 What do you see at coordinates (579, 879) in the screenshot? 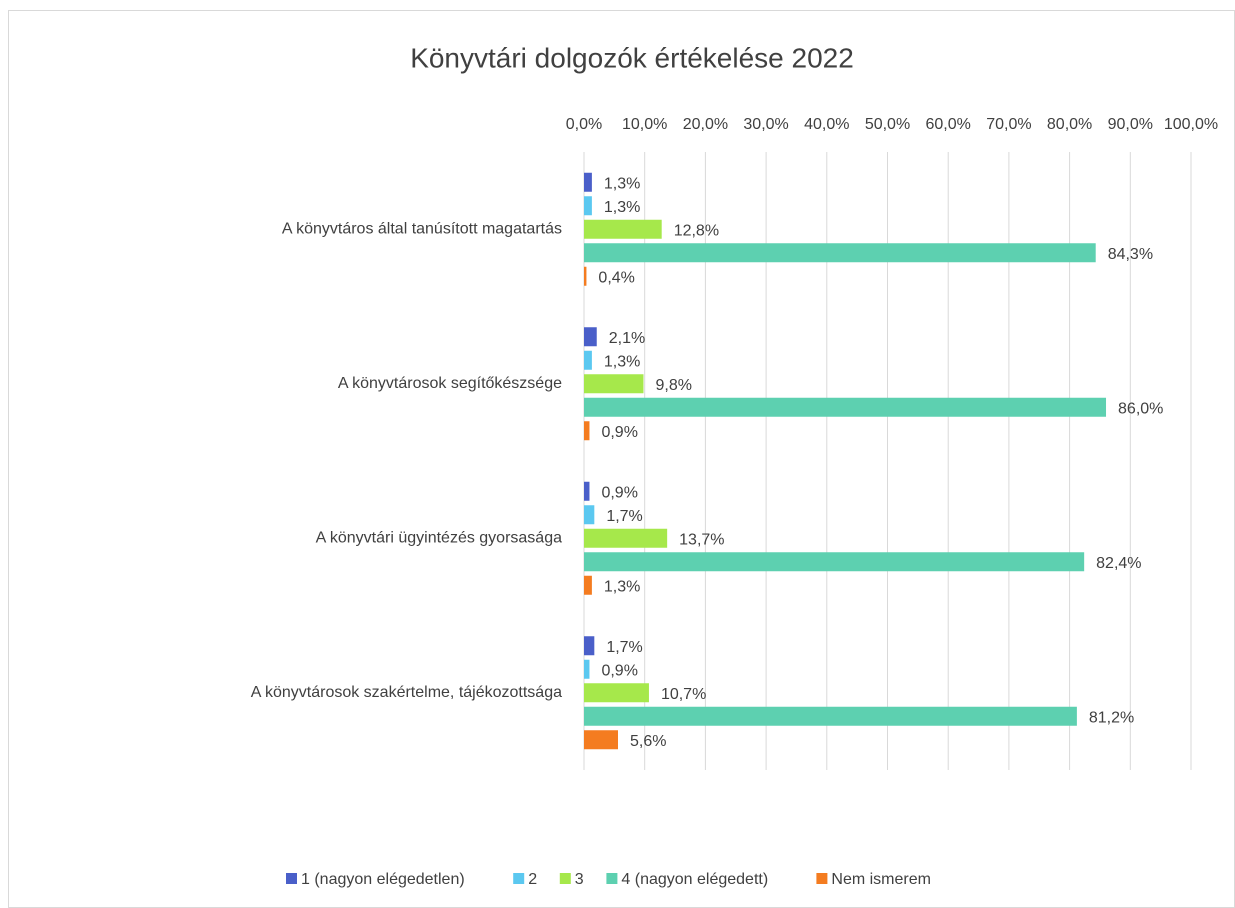
I see `legend-label: 3` at bounding box center [579, 879].